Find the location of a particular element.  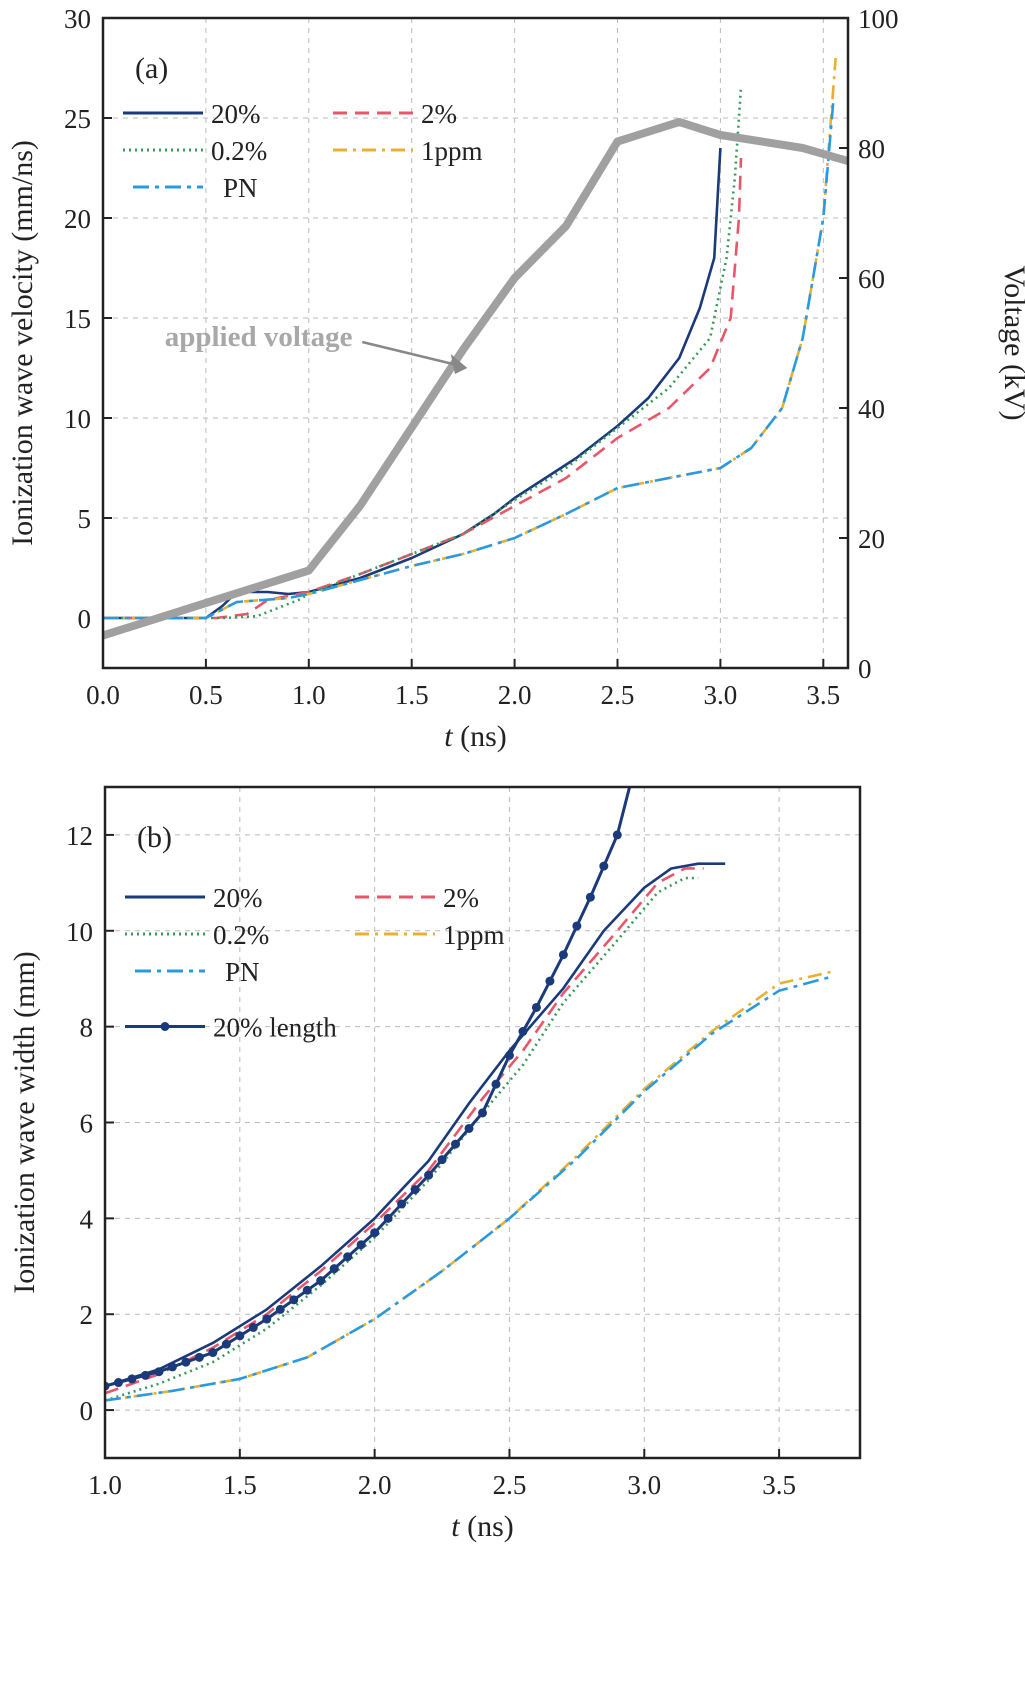

arrowhead-icon is located at coordinates (459, 364).